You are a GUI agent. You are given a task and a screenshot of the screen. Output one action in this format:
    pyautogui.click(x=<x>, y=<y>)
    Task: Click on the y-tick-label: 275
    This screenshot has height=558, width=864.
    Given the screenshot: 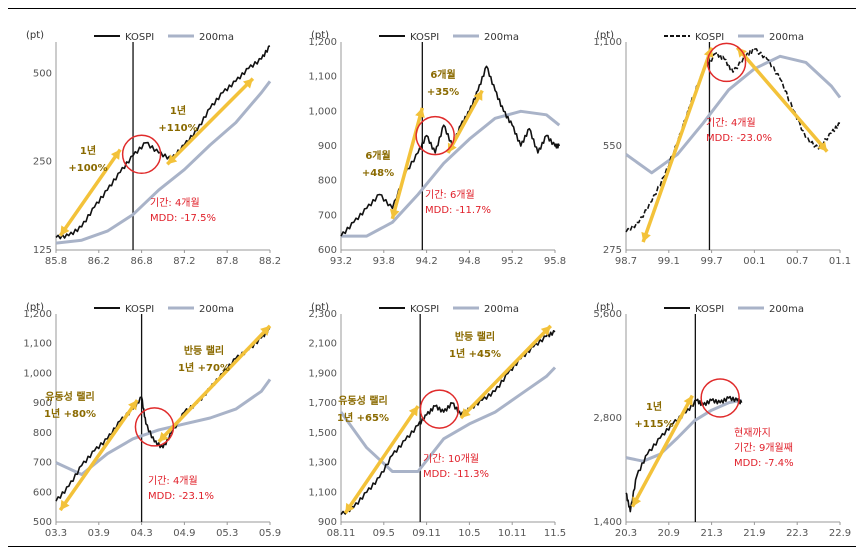 What is the action you would take?
    pyautogui.click(x=612, y=250)
    